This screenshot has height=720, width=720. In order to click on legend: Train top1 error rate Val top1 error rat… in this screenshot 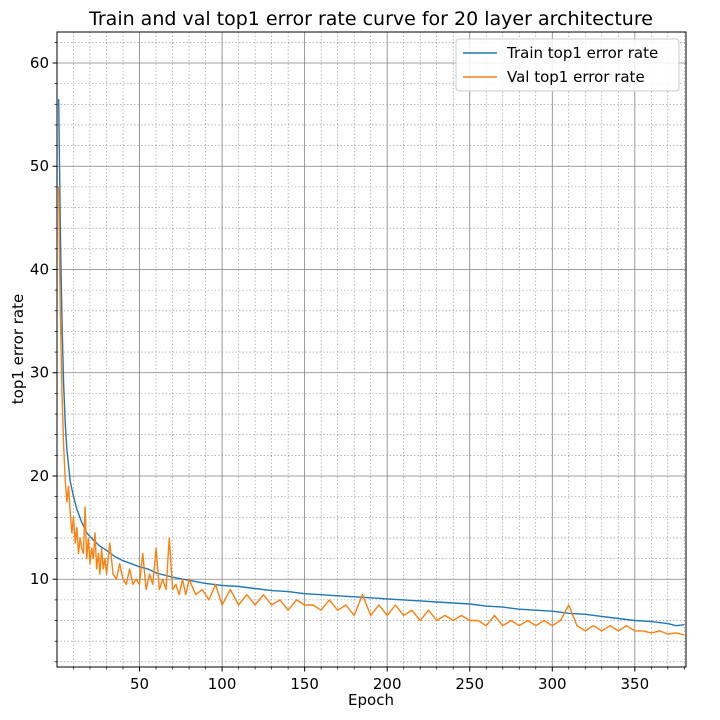, I will do `click(567, 65)`.